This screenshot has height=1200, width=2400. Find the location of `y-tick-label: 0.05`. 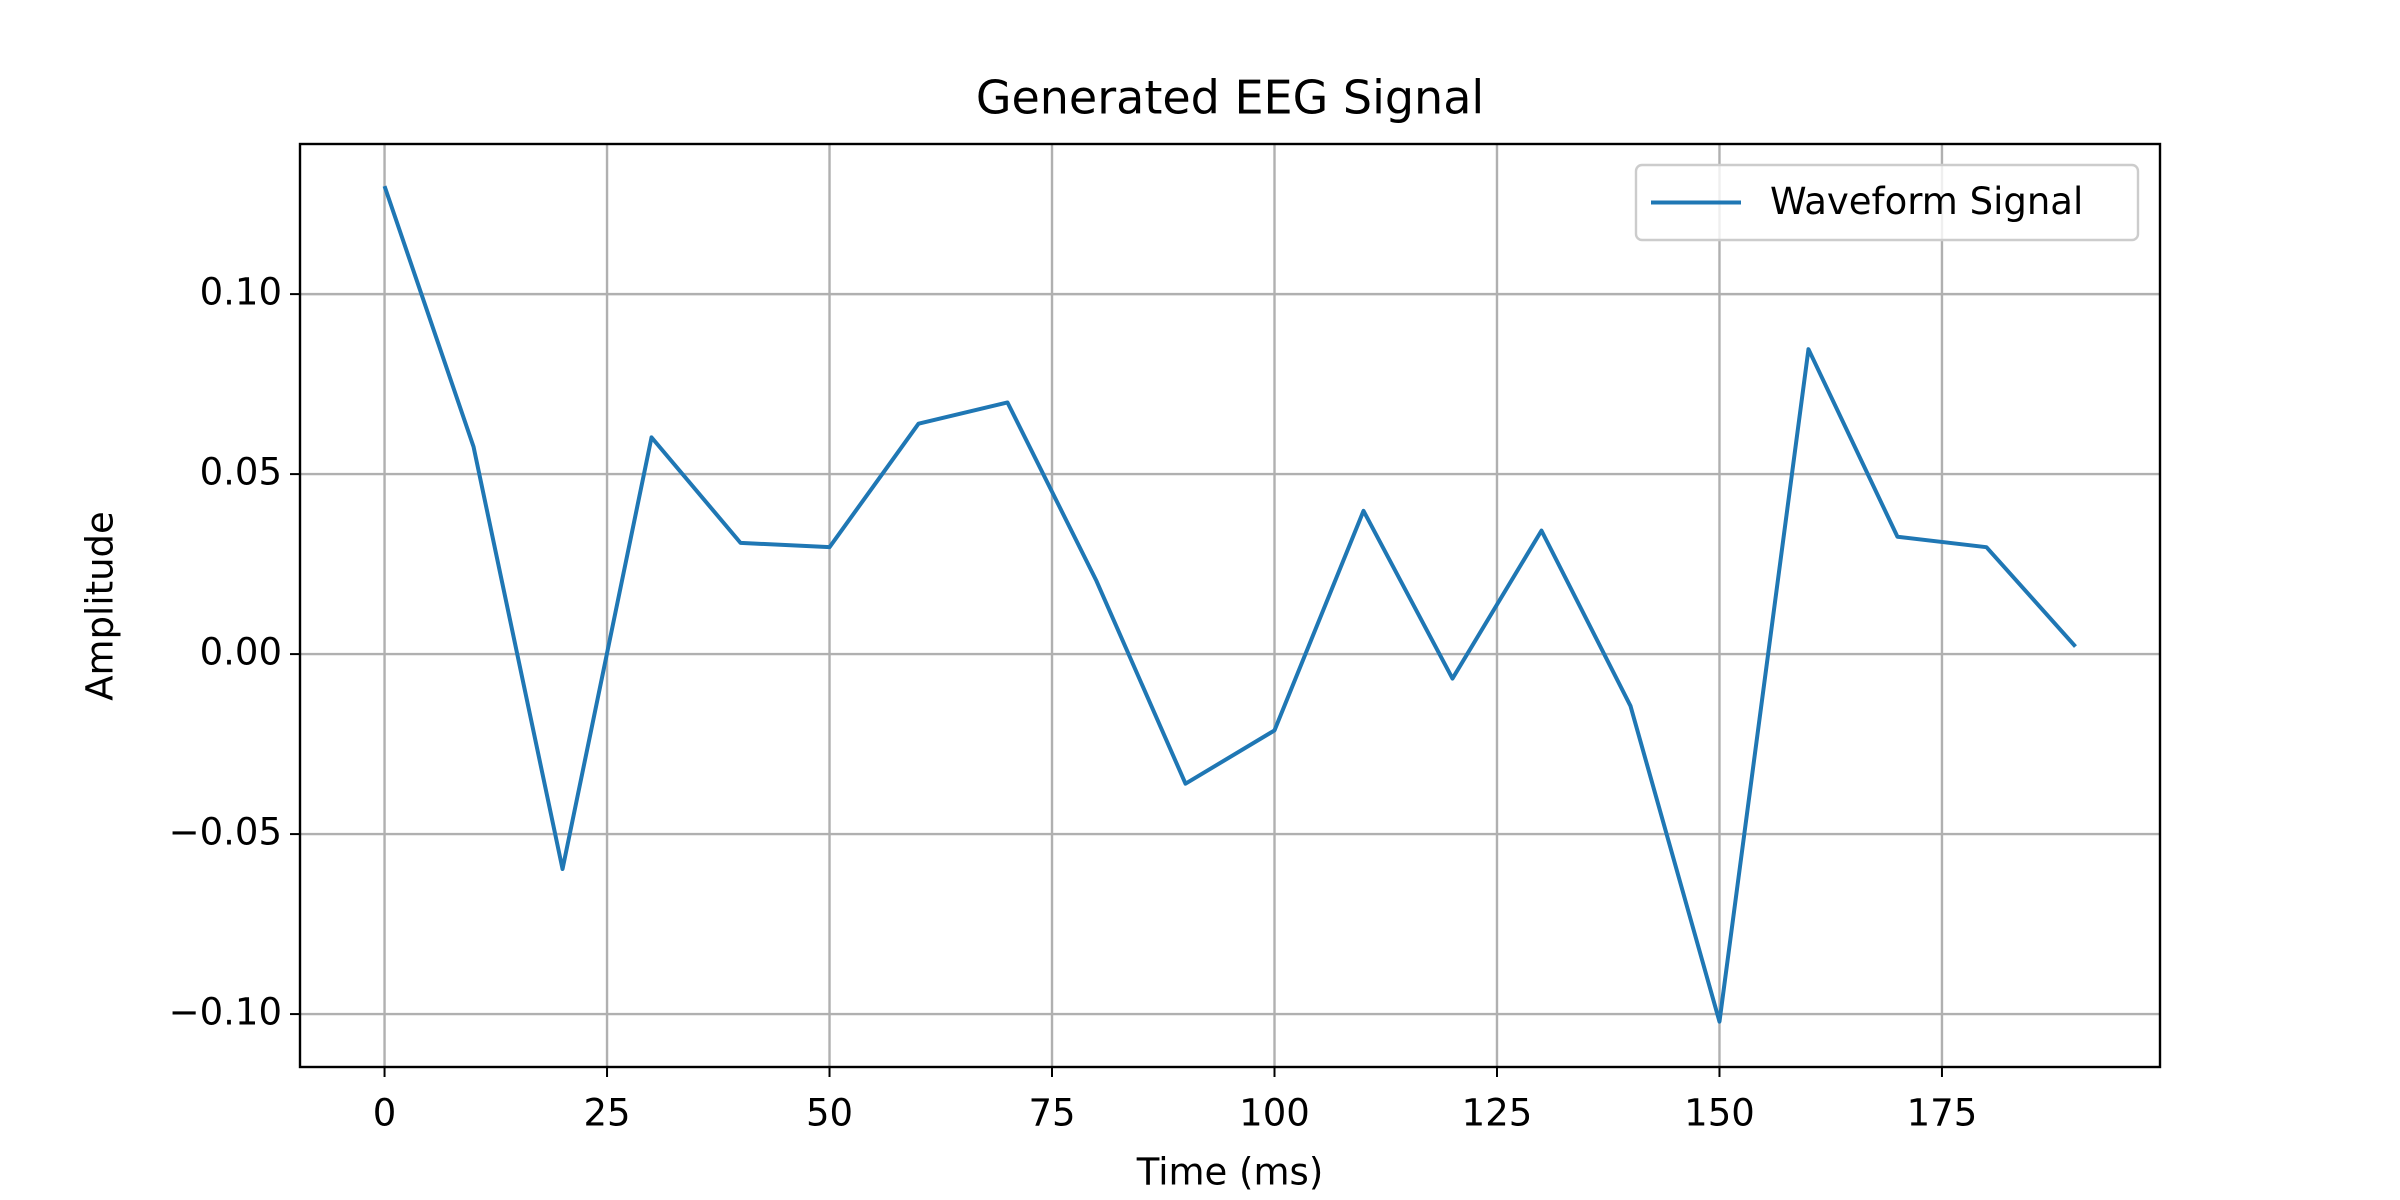

y-tick-label: 0.05 is located at coordinates (241, 472).